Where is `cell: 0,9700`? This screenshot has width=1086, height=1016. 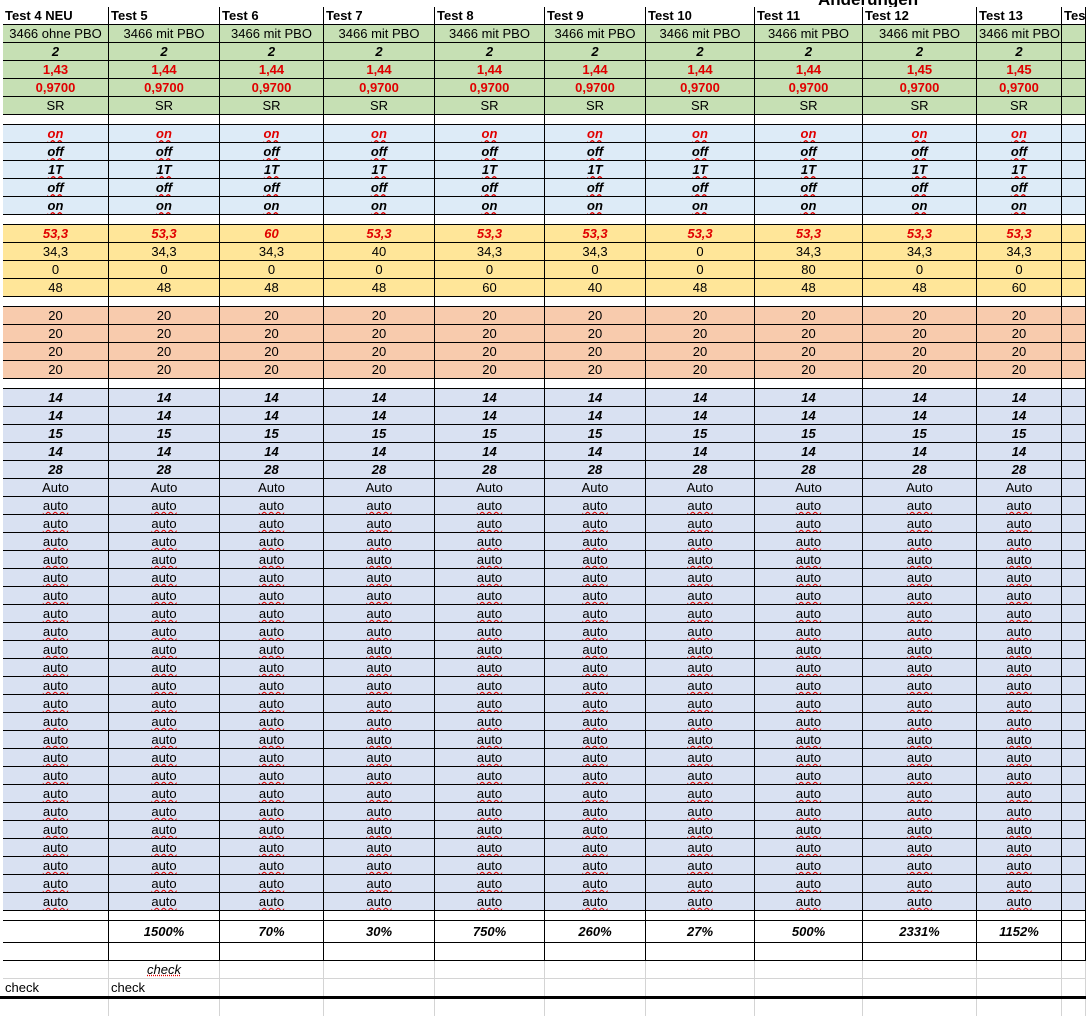 cell: 0,9700 is located at coordinates (920, 88).